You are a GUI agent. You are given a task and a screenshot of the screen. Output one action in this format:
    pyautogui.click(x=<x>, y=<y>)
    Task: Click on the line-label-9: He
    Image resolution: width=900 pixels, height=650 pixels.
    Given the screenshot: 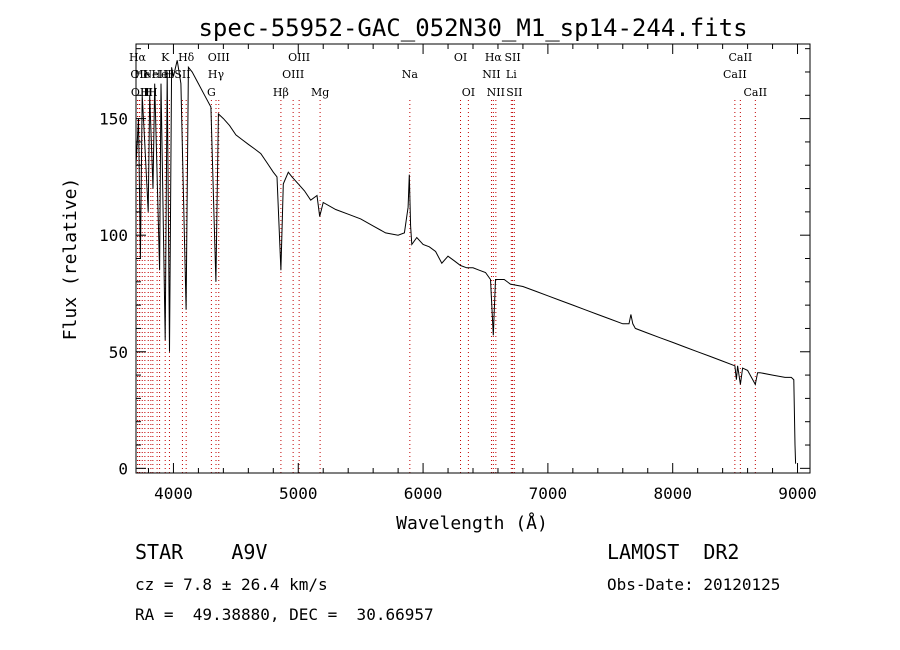 What is the action you would take?
    pyautogui.click(x=160, y=74)
    